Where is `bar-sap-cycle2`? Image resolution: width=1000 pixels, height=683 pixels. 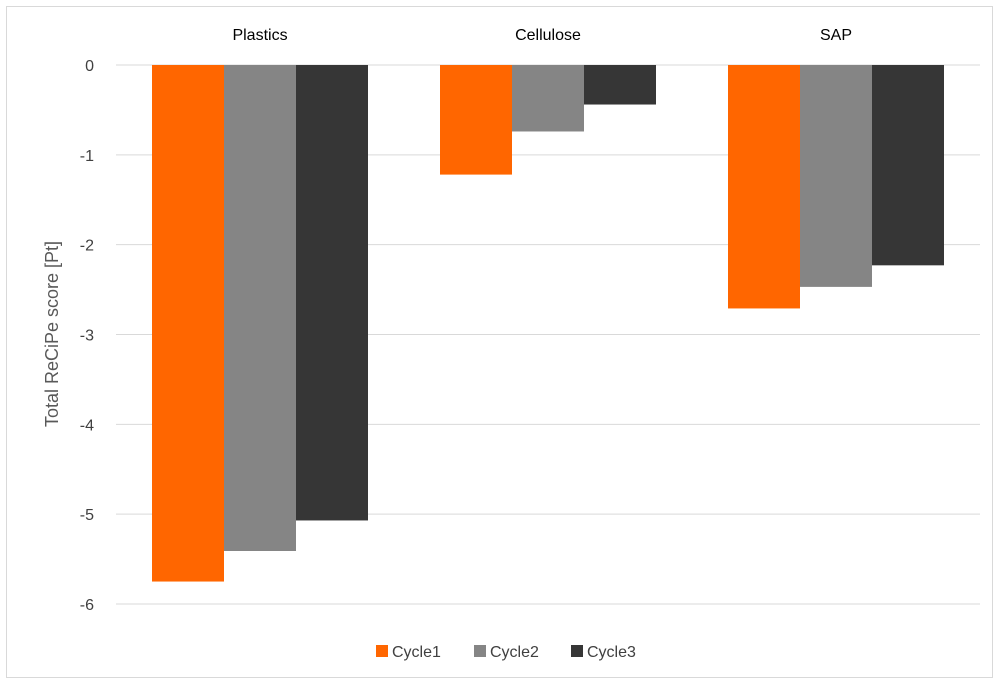 bar-sap-cycle2 is located at coordinates (836, 176).